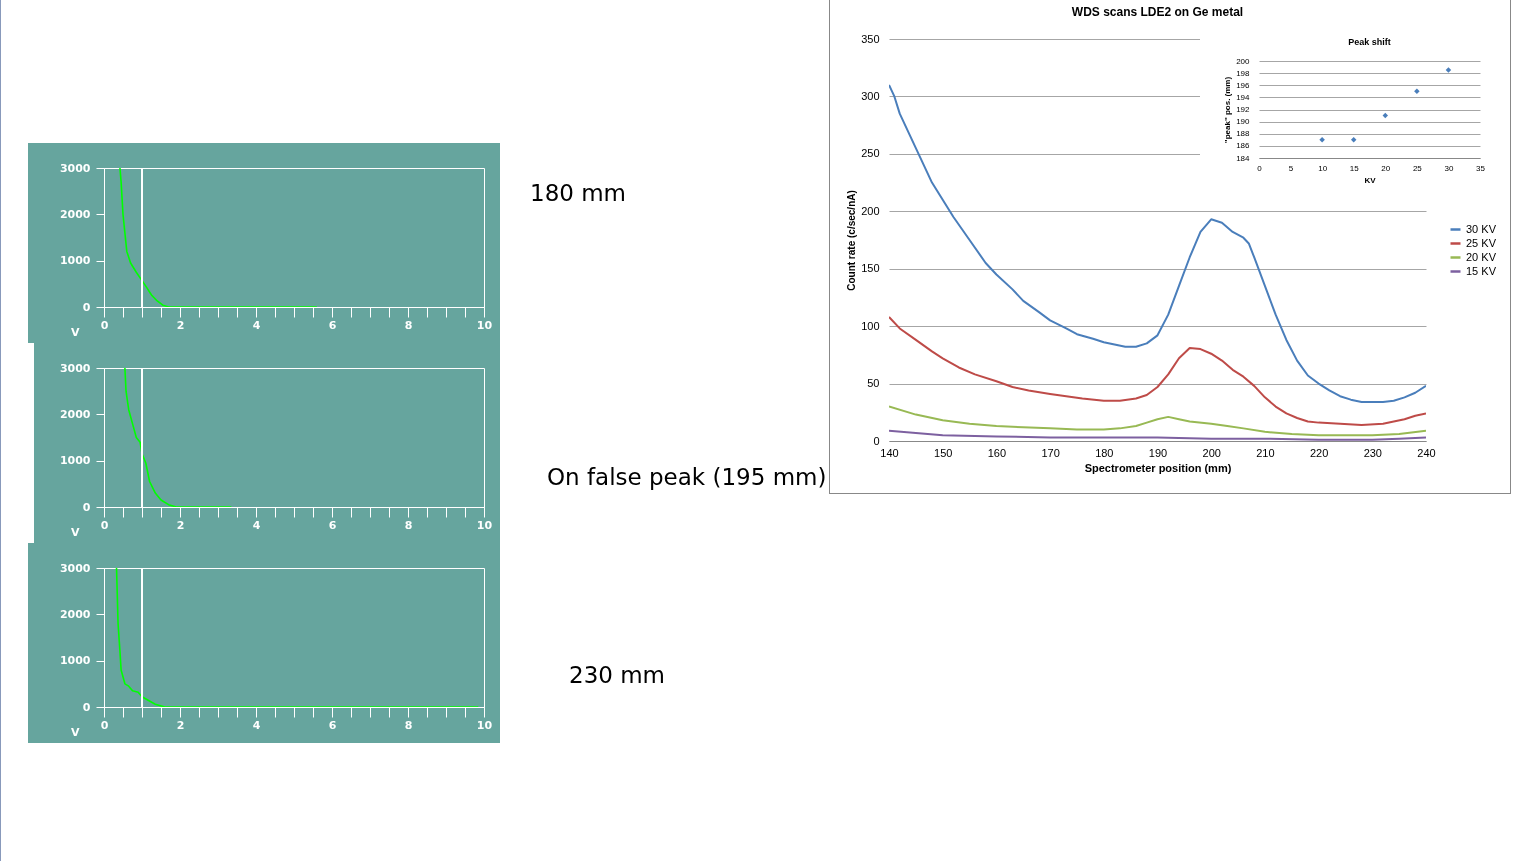  What do you see at coordinates (1158, 467) in the screenshot?
I see `x-axis-title: Spectrometer position (mm)` at bounding box center [1158, 467].